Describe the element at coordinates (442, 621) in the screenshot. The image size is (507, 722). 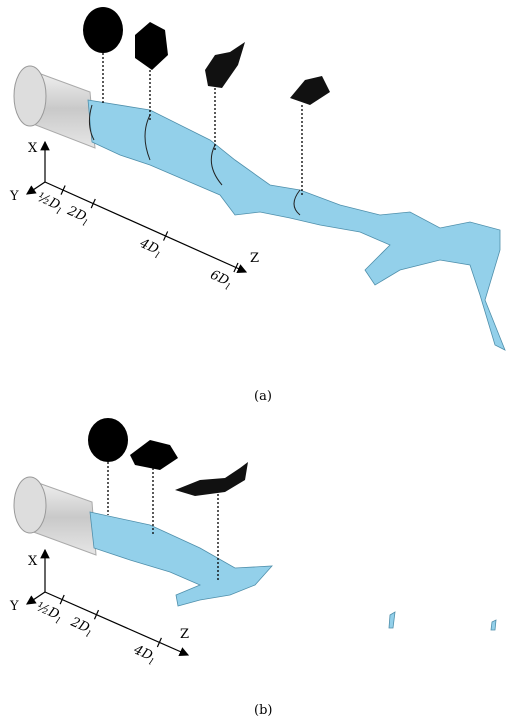
I see `jet-fragment` at that location.